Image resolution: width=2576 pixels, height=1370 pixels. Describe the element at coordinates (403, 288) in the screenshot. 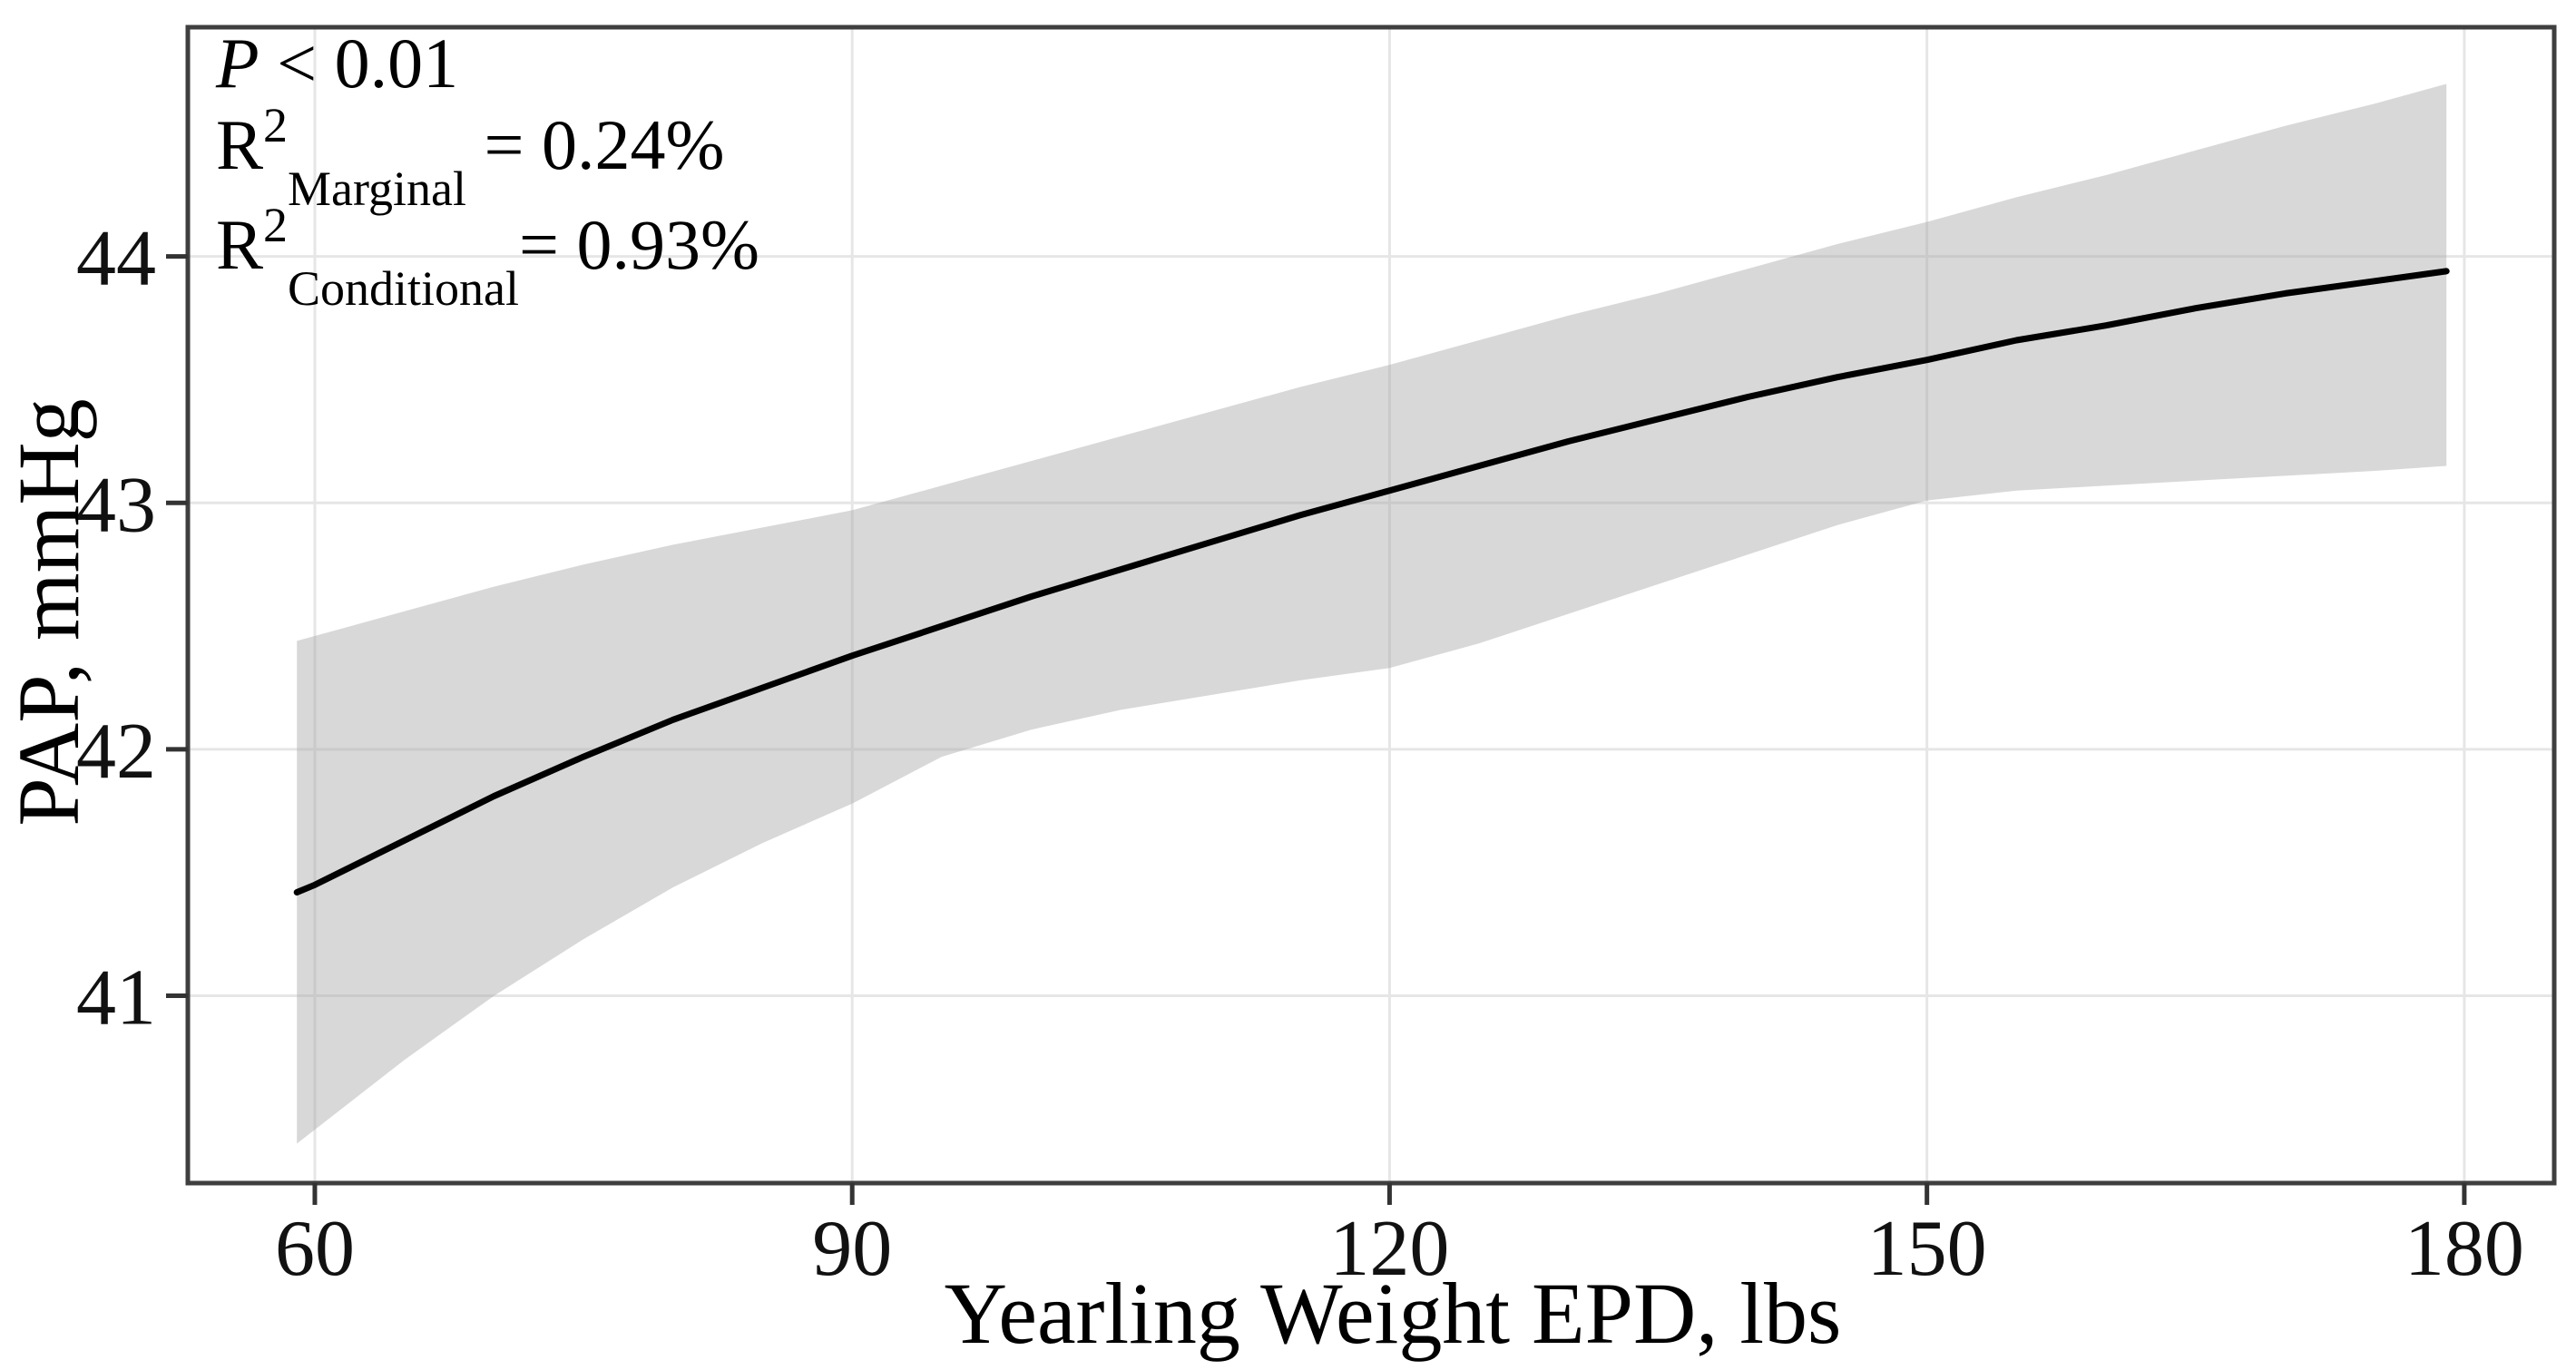

I see `annotation-segment: Conditional` at that location.